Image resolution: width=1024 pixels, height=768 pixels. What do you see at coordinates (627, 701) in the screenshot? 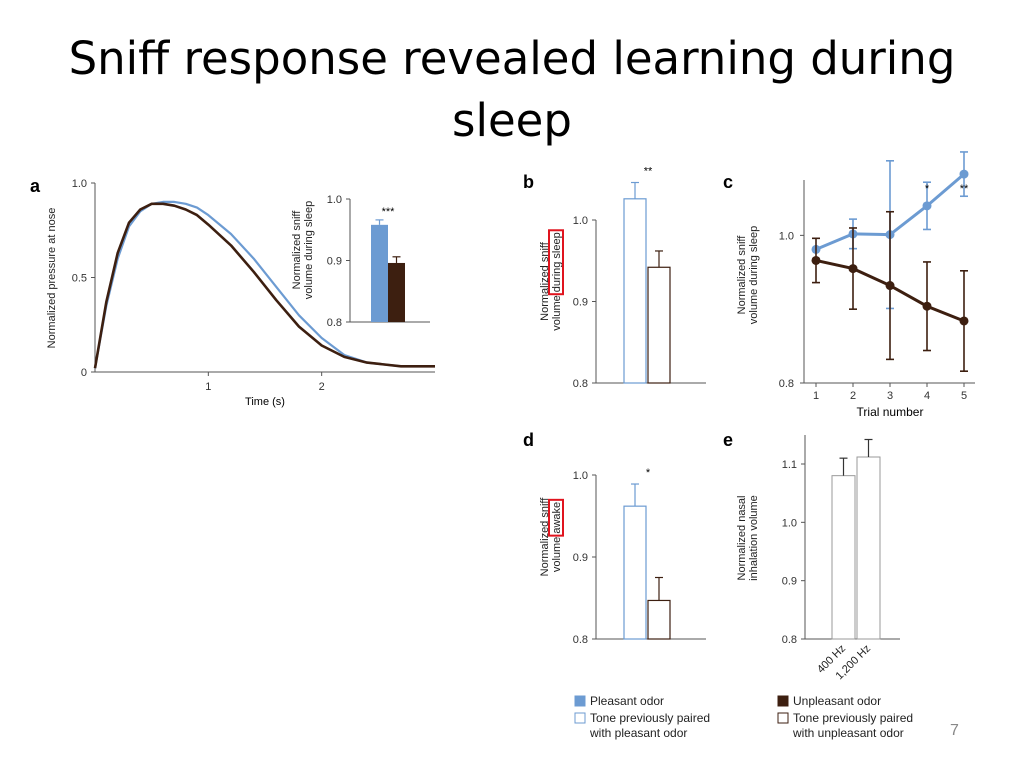
I see `legend-pleasant-odor-label: Pleasant odor` at bounding box center [627, 701].